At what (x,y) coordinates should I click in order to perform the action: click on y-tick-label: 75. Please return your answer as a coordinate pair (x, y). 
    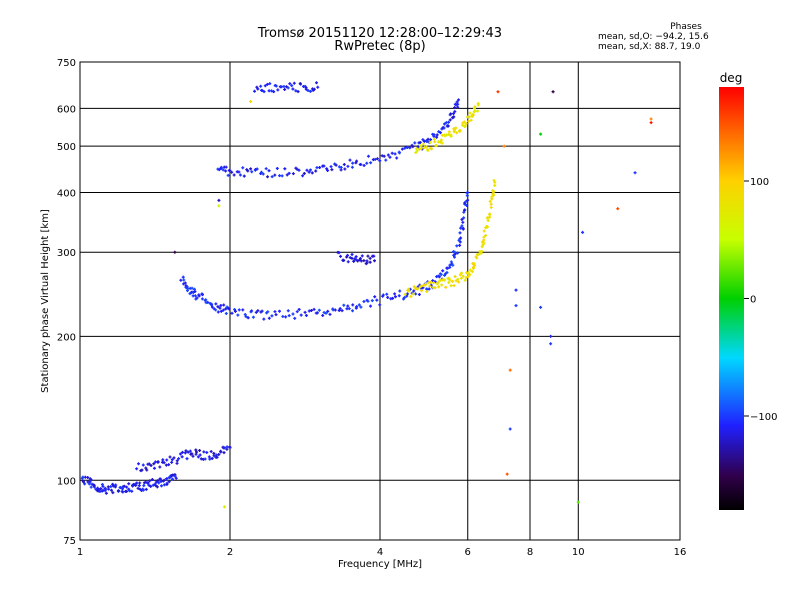
    Looking at the image, I should click on (69, 541).